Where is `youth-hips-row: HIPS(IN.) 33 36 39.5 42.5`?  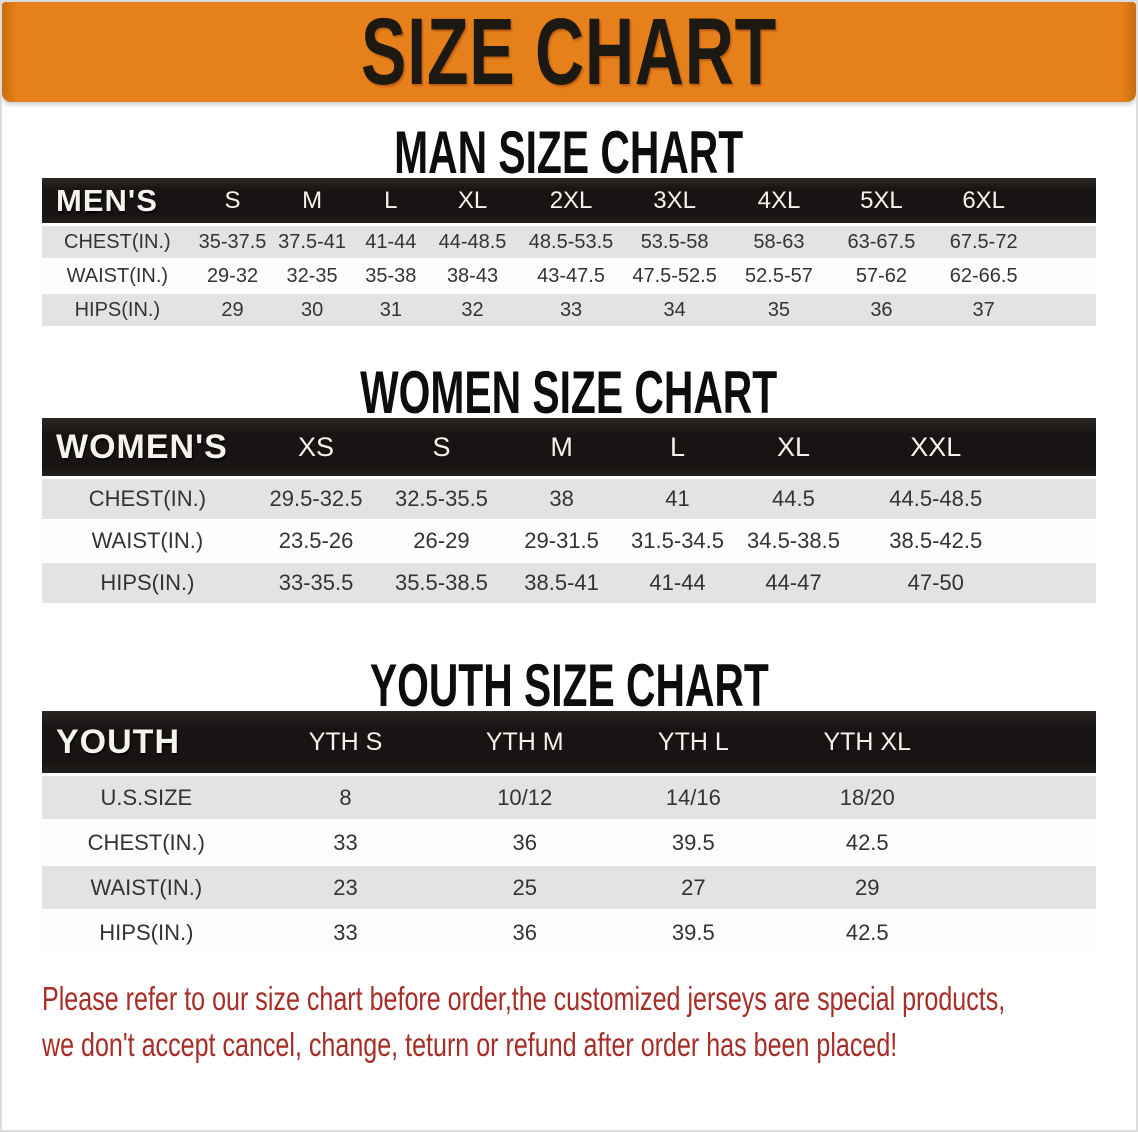
youth-hips-row: HIPS(IN.) 33 36 39.5 42.5 is located at coordinates (569, 933).